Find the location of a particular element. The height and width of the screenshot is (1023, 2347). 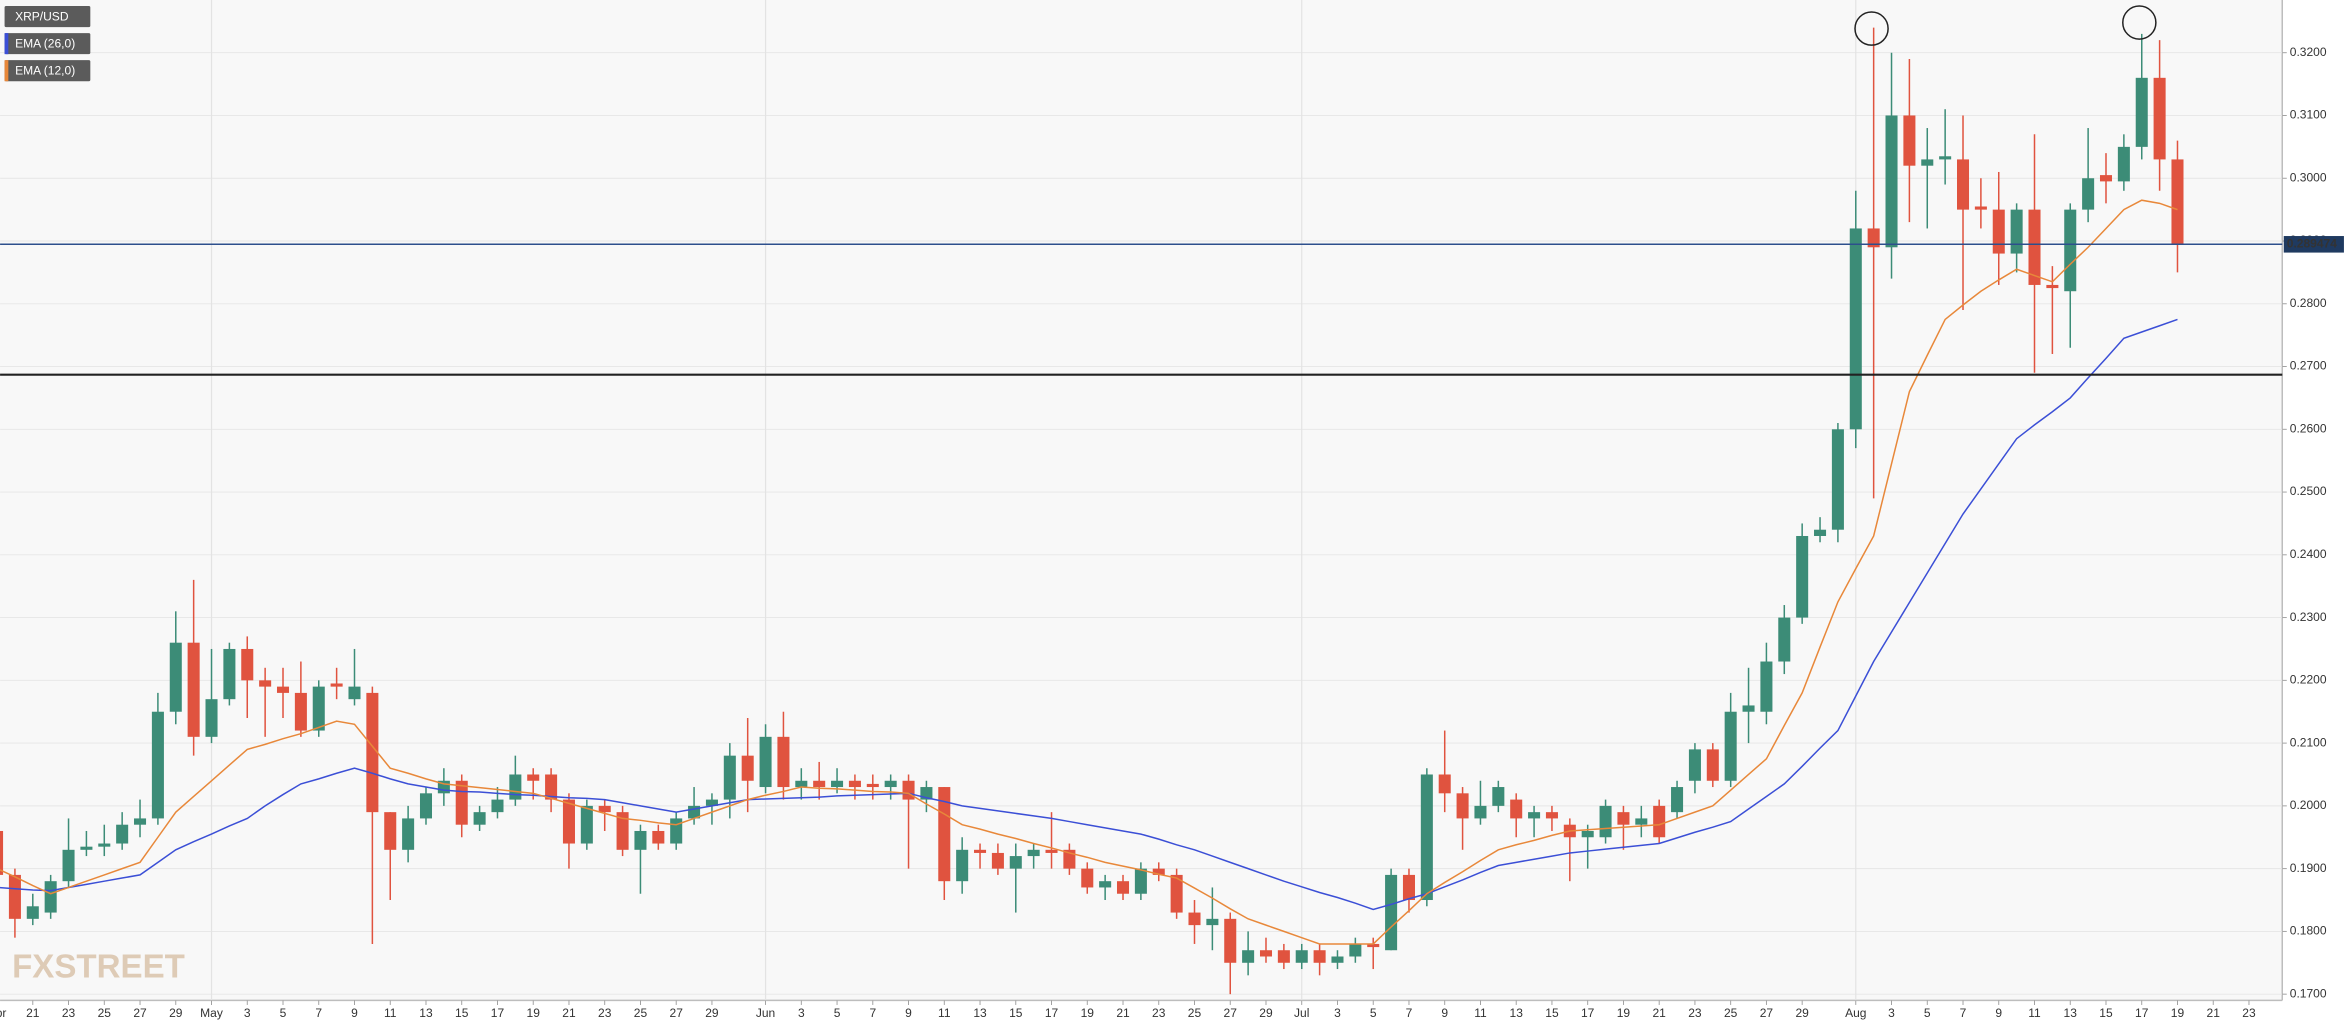

x-tick-label: Jul is located at coordinates (1301, 1013).